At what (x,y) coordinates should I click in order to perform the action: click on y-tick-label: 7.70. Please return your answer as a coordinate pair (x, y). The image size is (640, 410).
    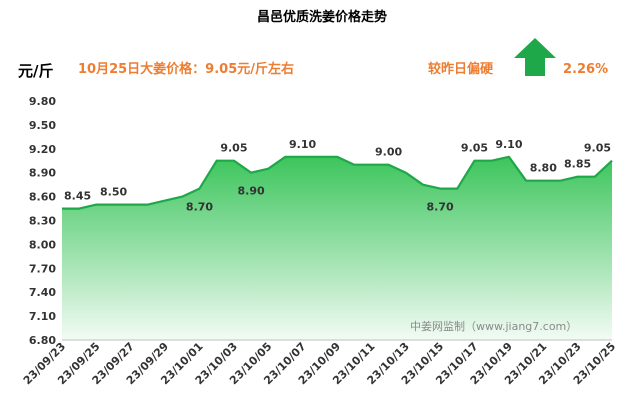
    Looking at the image, I should click on (42, 268).